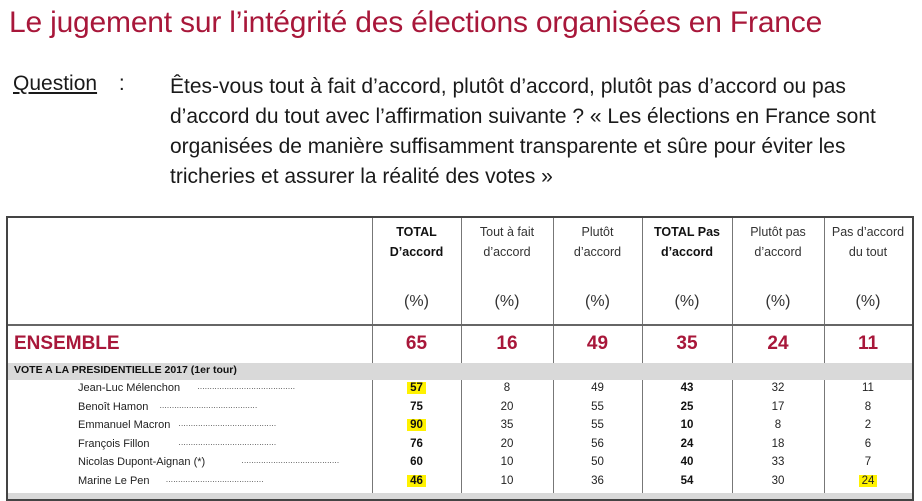  Describe the element at coordinates (778, 388) in the screenshot. I see `row-value: 32` at that location.